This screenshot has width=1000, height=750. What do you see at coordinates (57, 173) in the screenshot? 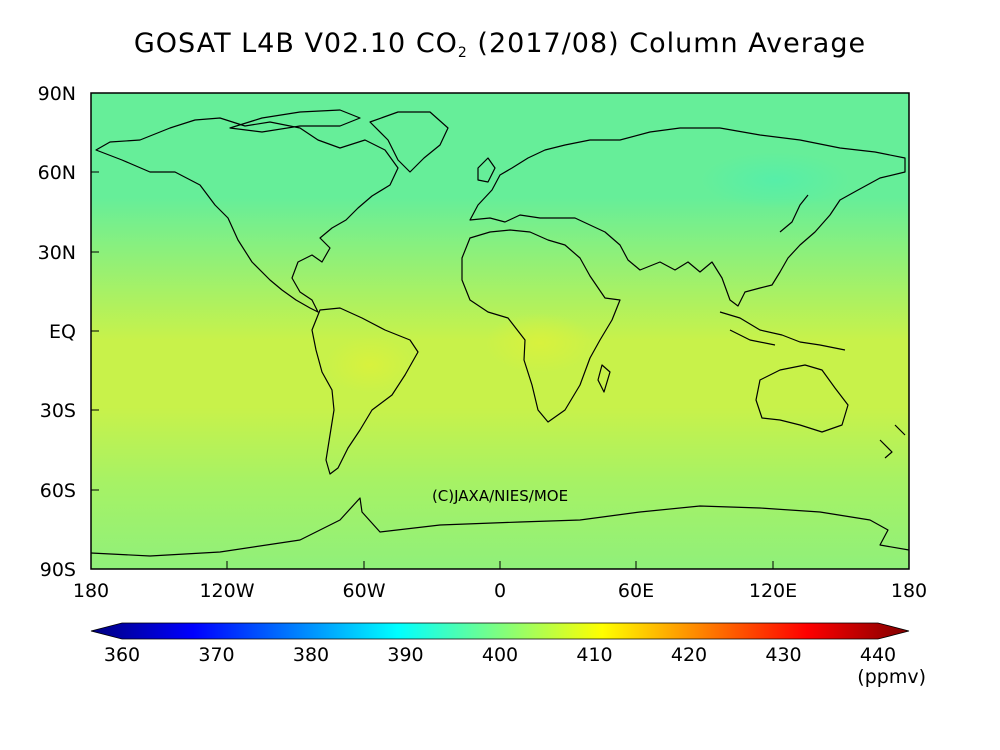
I see `y-tick-label: 60N` at bounding box center [57, 173].